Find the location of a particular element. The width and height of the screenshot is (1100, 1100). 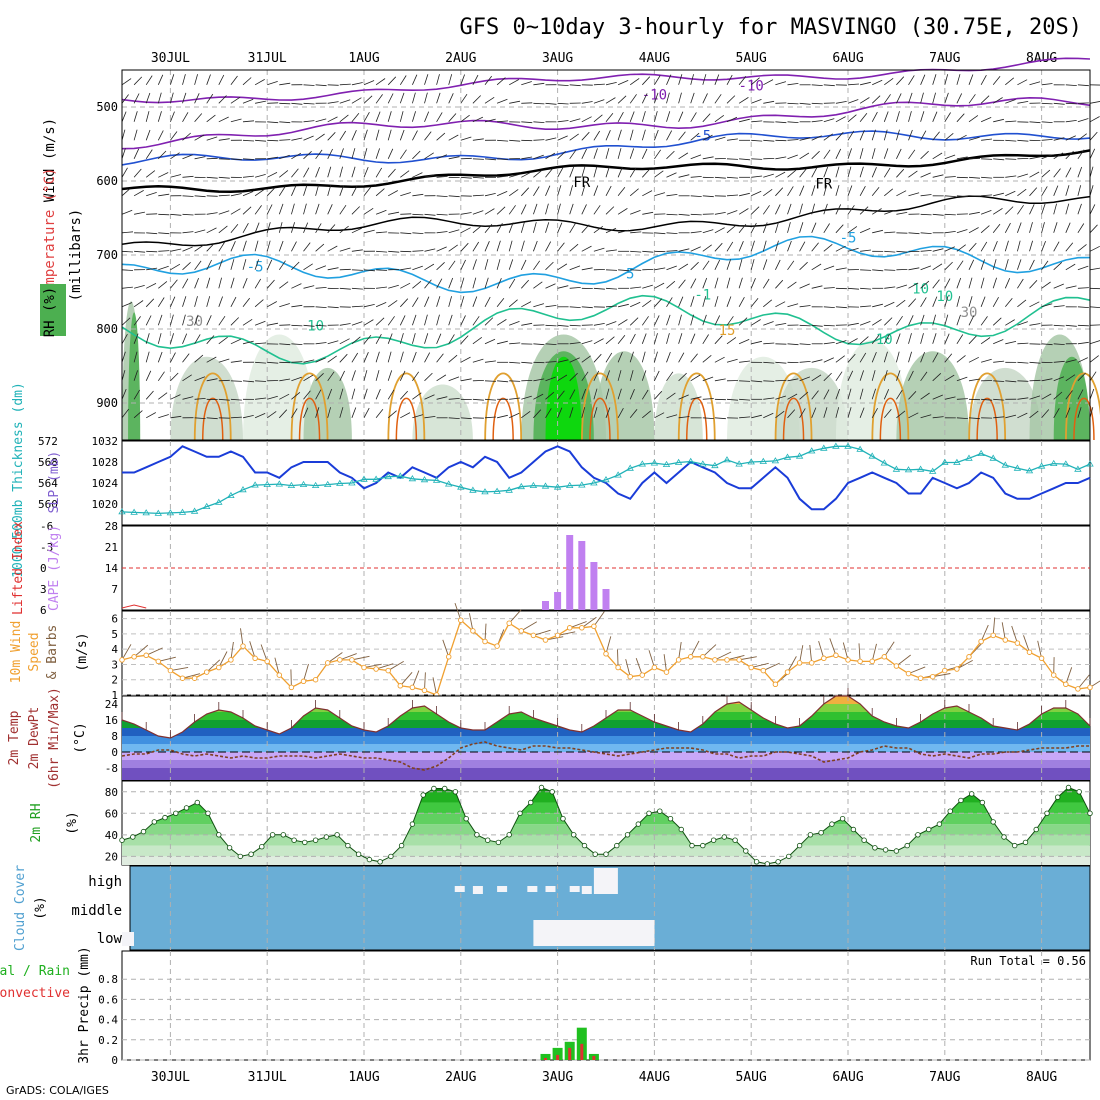

cape-label: CAPE (J/kg) is located at coordinates (54, 568).